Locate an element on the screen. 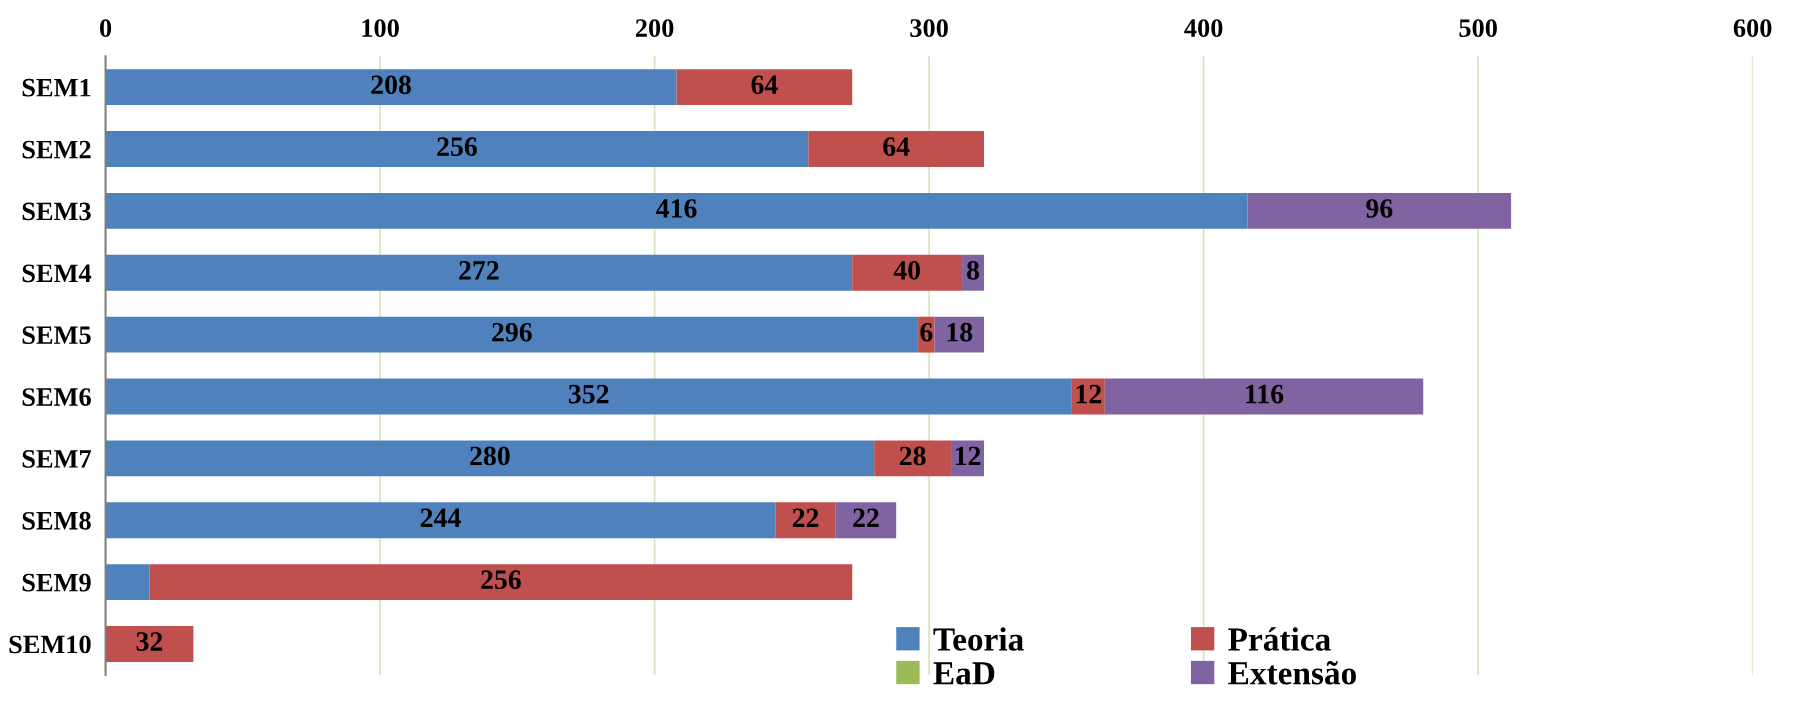 The height and width of the screenshot is (703, 1820). y-tick-label: SEM1 is located at coordinates (56, 87).